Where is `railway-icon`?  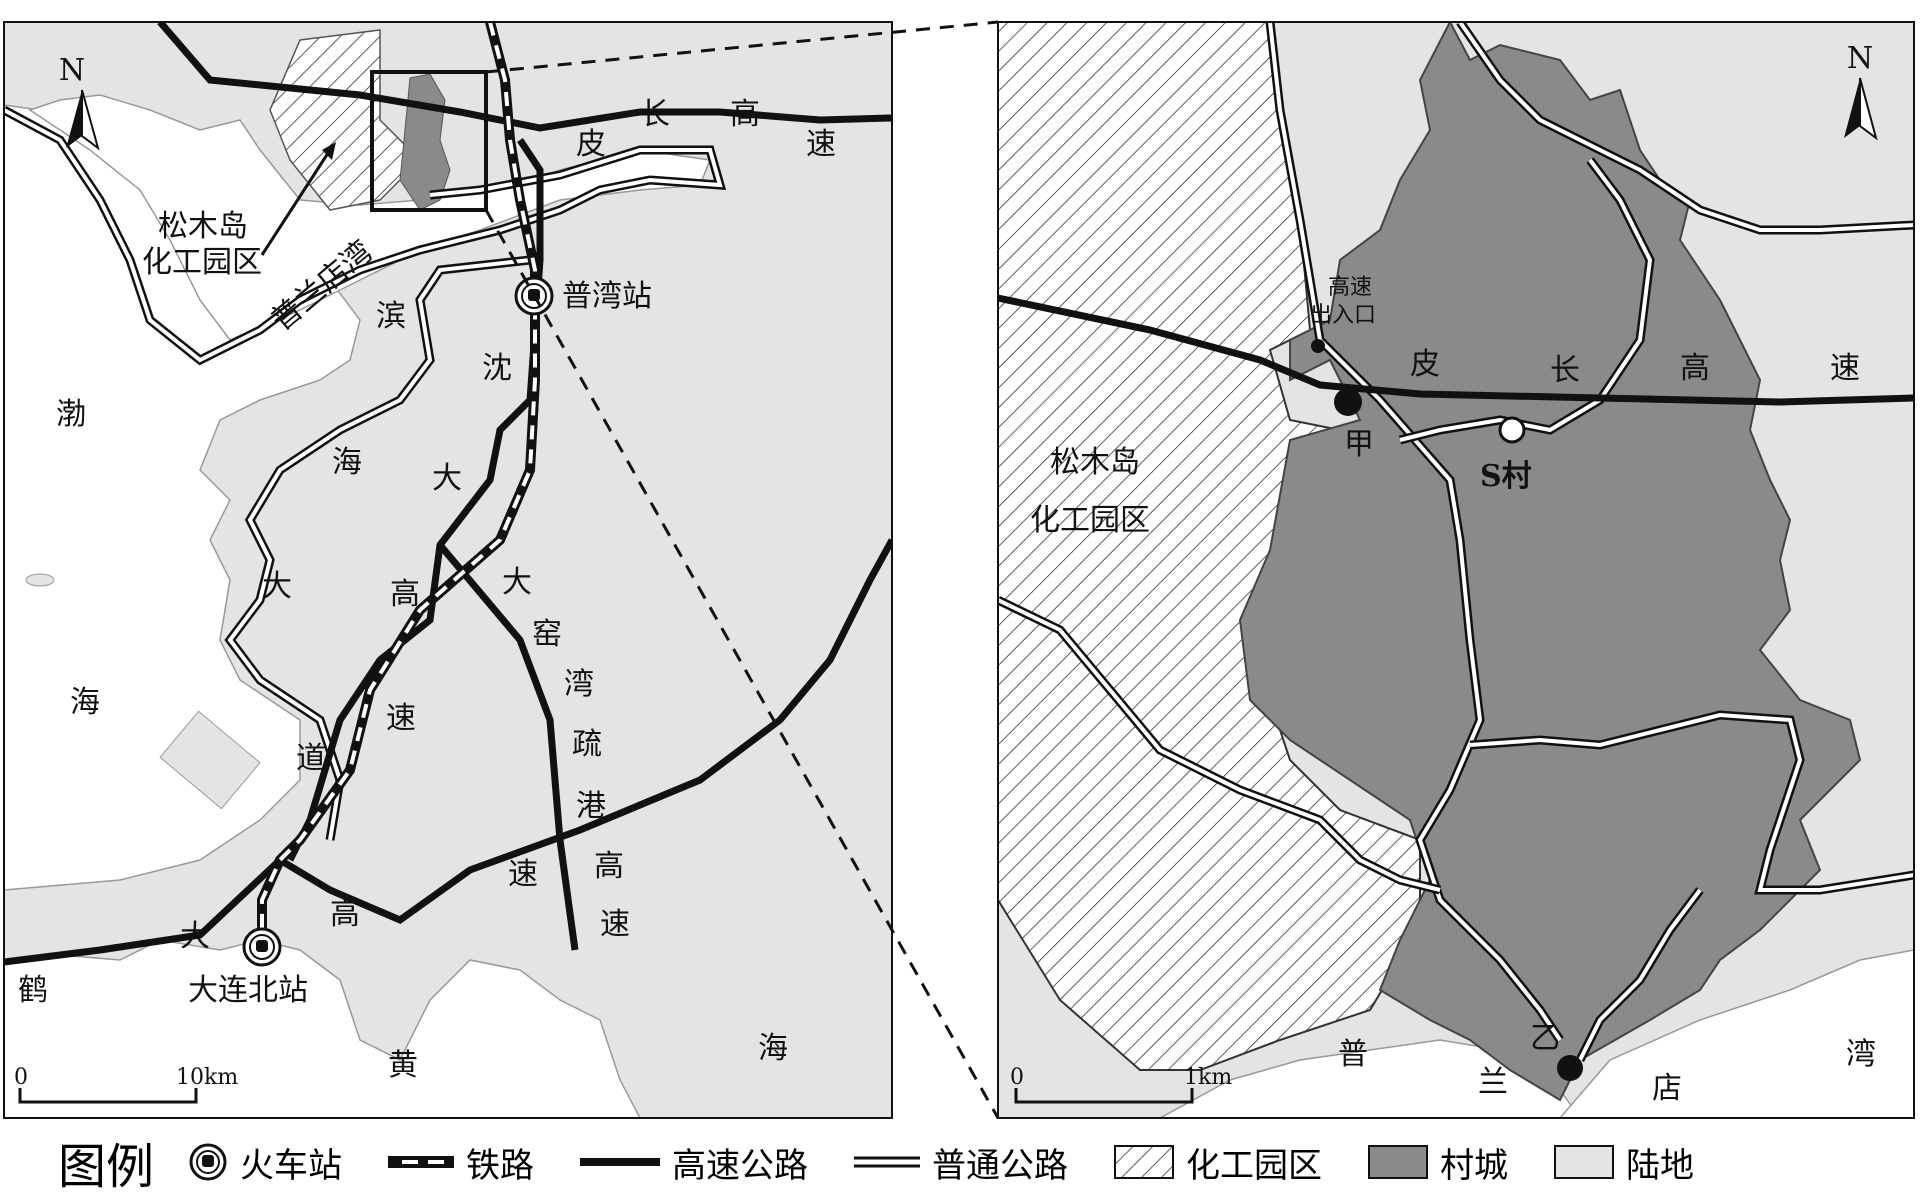
railway-icon is located at coordinates (421, 1162).